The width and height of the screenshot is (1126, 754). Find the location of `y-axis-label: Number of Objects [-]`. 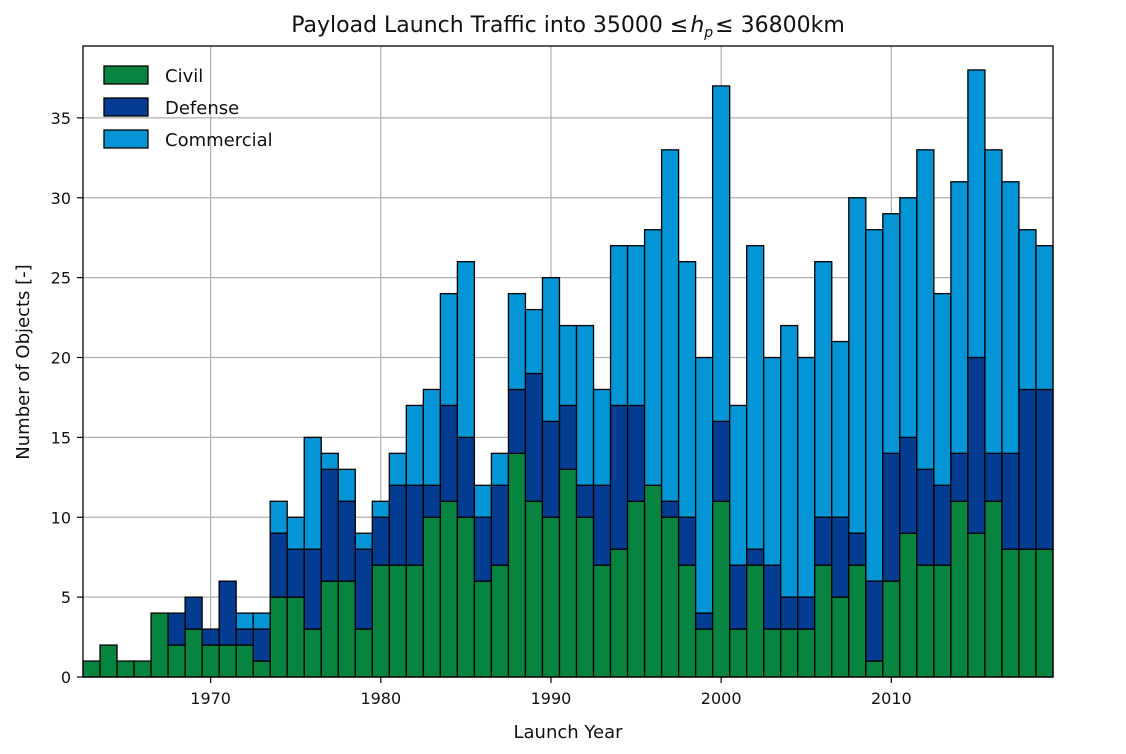

y-axis-label: Number of Objects [-] is located at coordinates (23, 361).